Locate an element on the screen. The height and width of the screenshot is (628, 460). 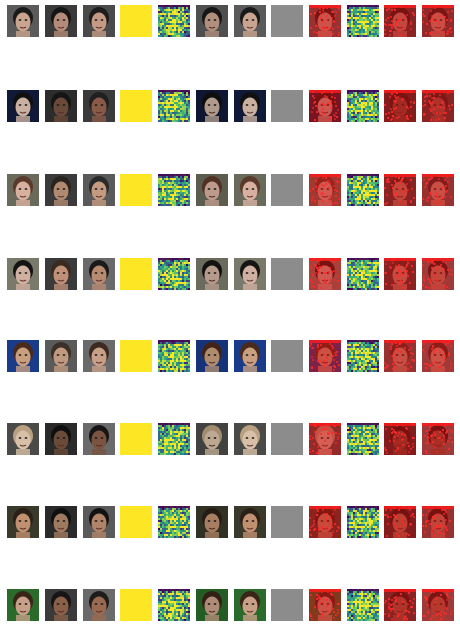
face-photo-r3-c1 is located at coordinates (23, 190).